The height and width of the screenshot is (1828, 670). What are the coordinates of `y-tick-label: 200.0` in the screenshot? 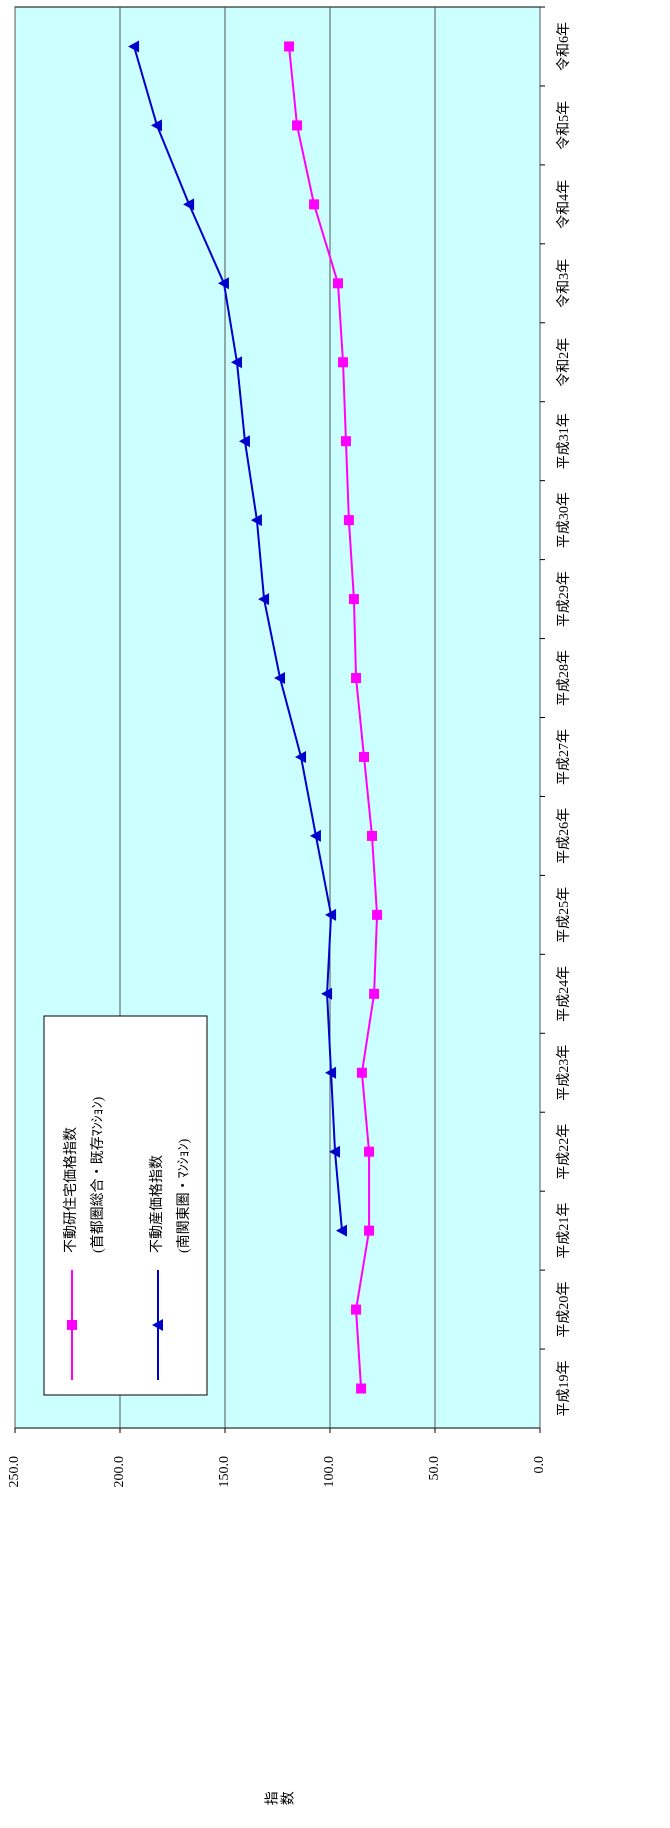 It's located at (119, 1472).